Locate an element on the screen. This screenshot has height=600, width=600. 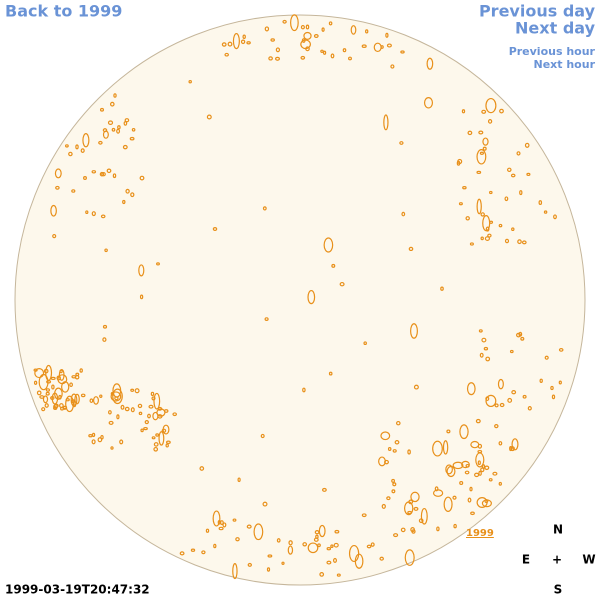
back-link: Back to 1999 is located at coordinates (63, 11).